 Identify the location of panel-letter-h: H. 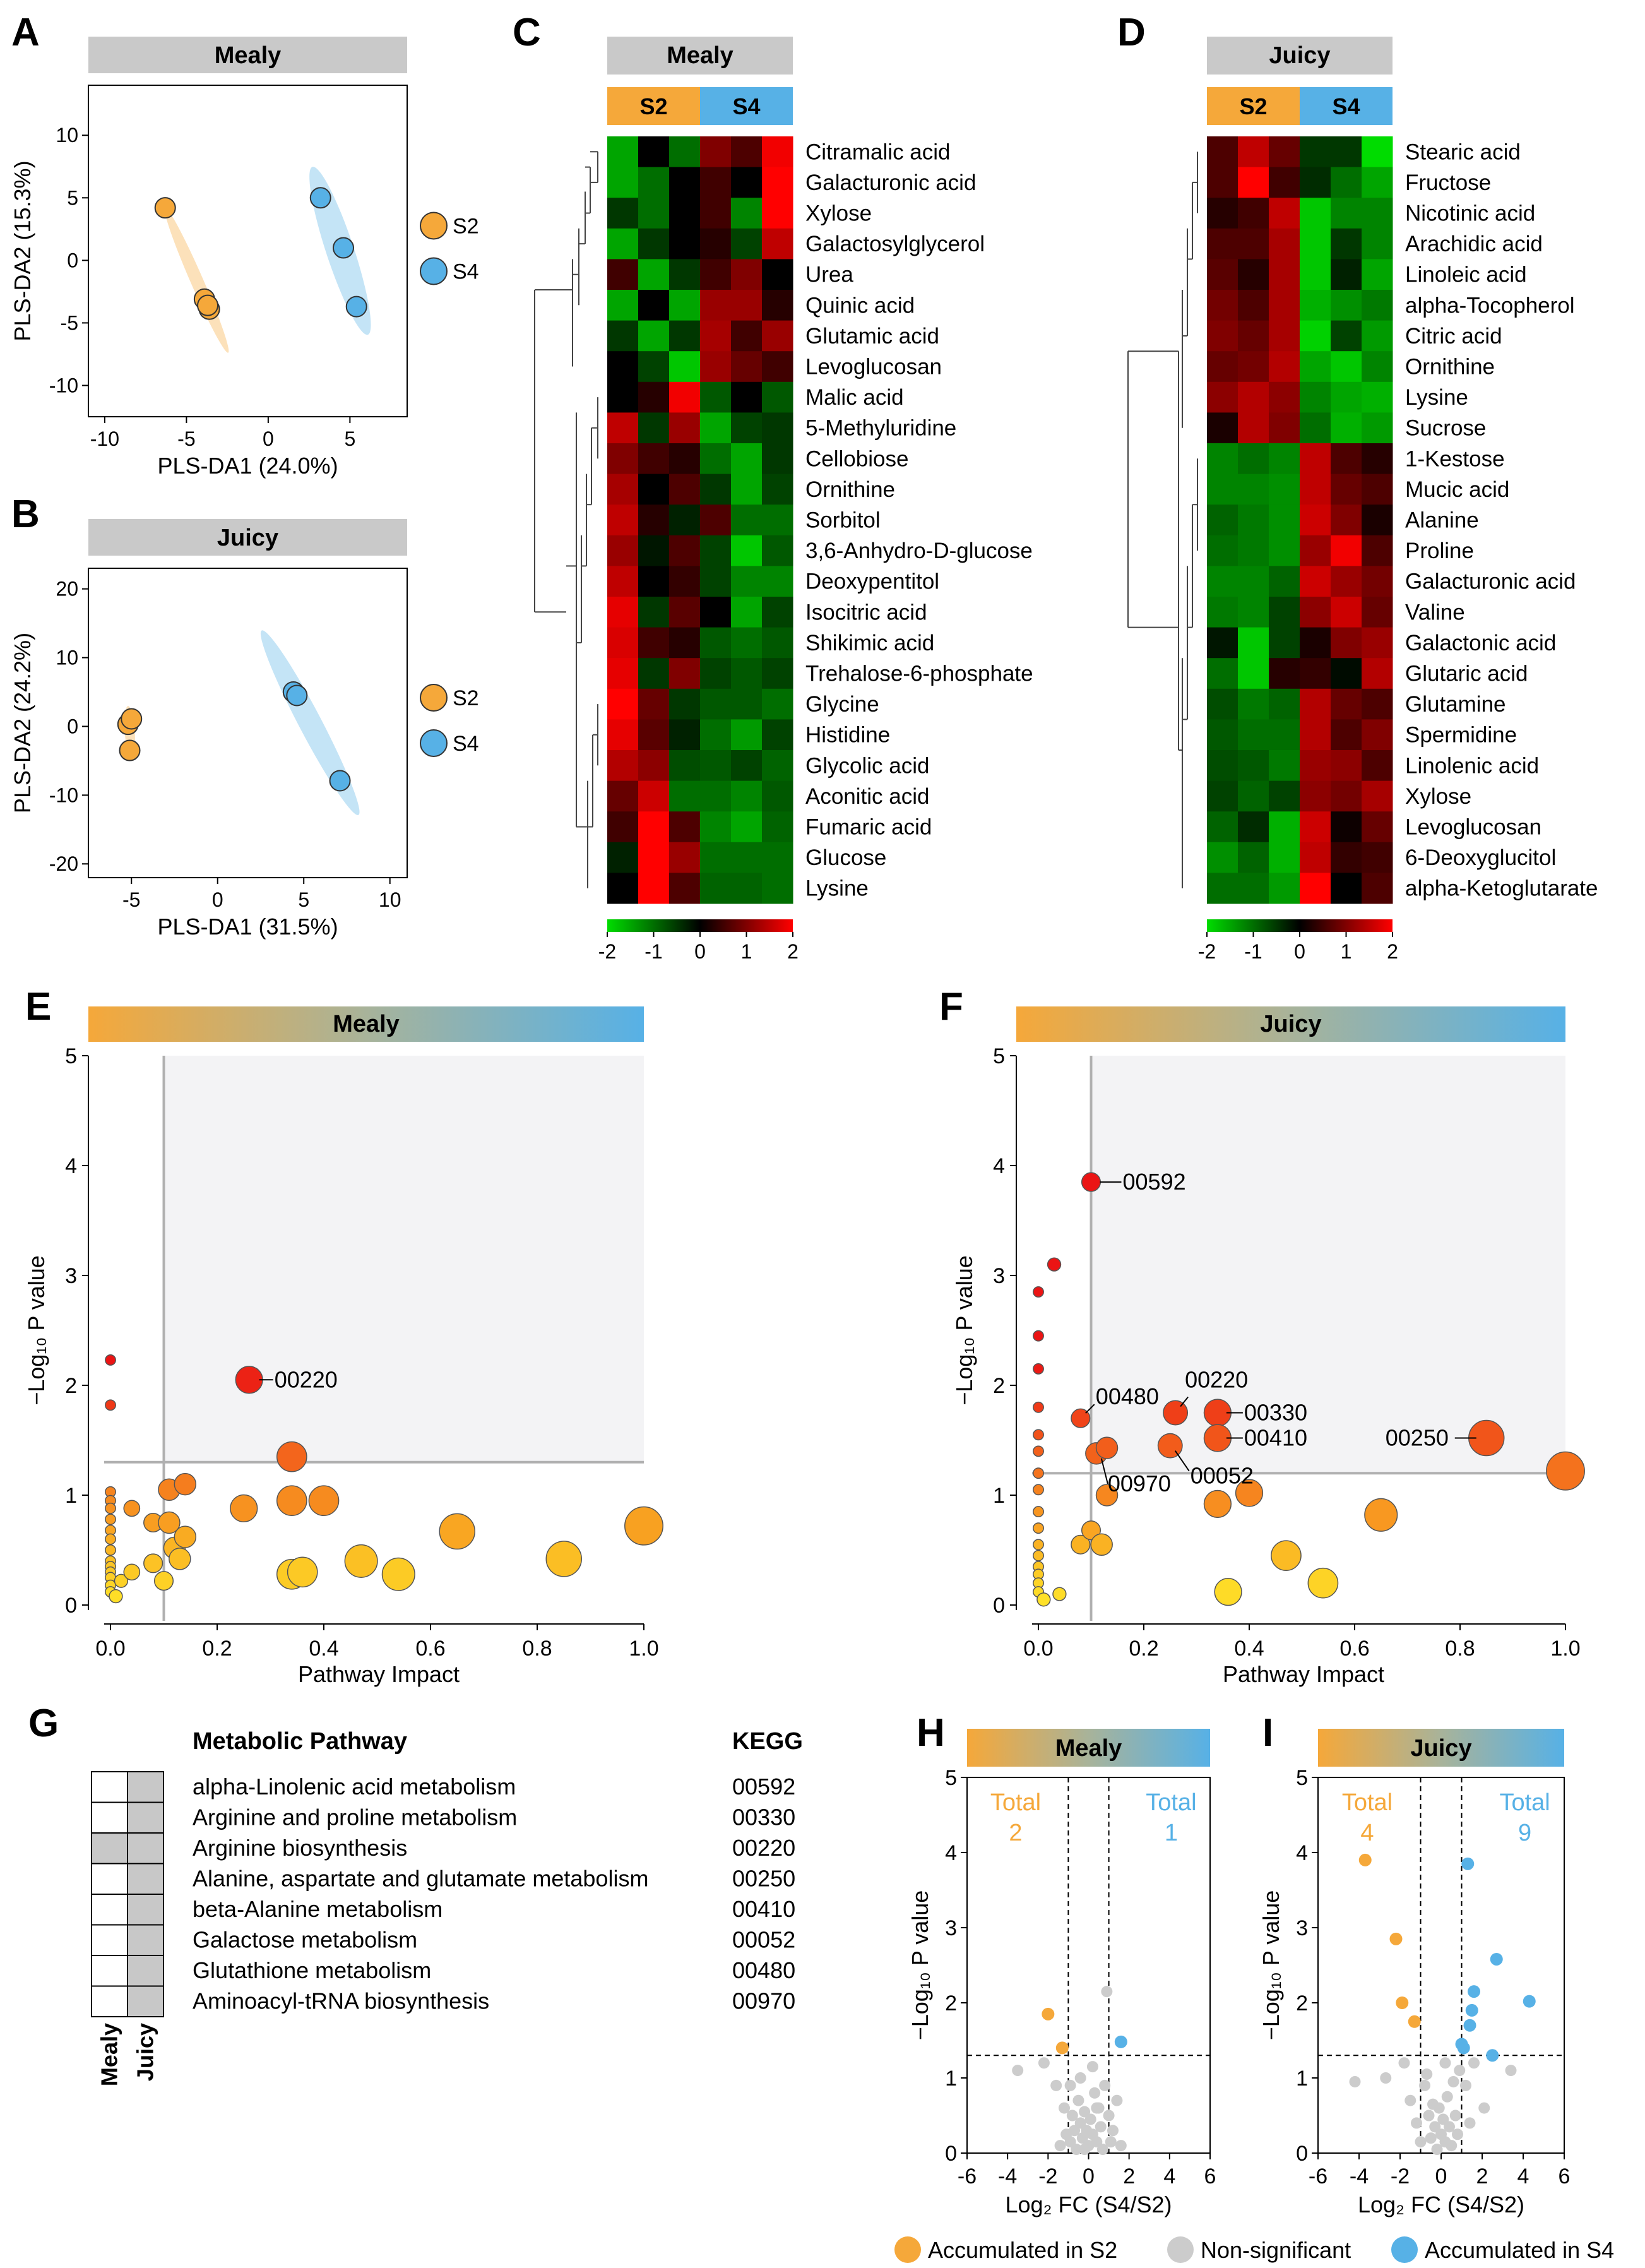
(931, 1733).